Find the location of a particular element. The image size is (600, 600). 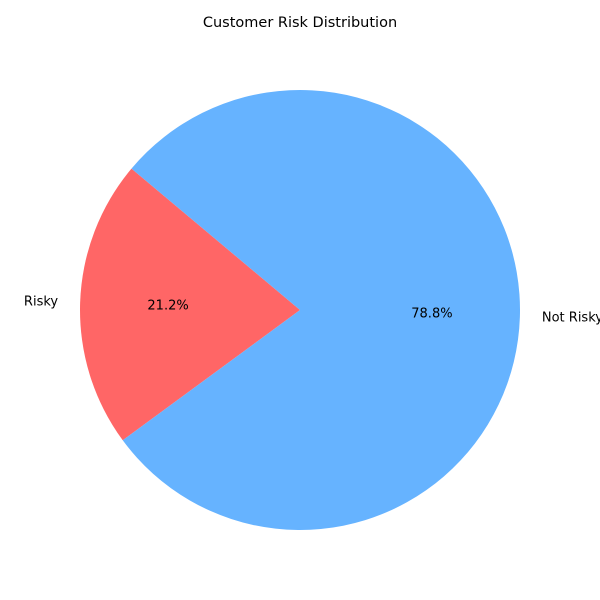

pct-label-not-risky: 78.8% is located at coordinates (431, 314).